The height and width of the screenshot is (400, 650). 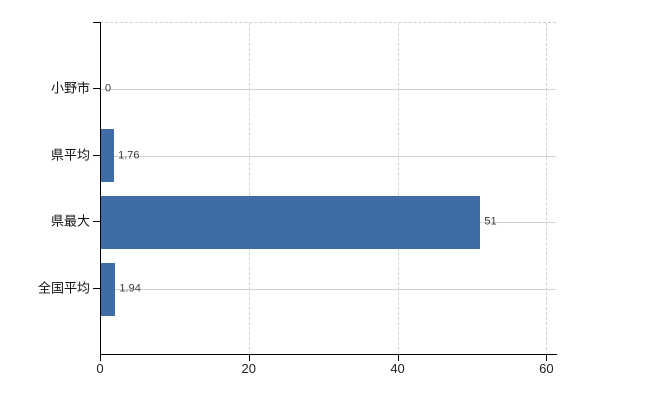 What do you see at coordinates (70, 155) in the screenshot?
I see `category-label: 県平均` at bounding box center [70, 155].